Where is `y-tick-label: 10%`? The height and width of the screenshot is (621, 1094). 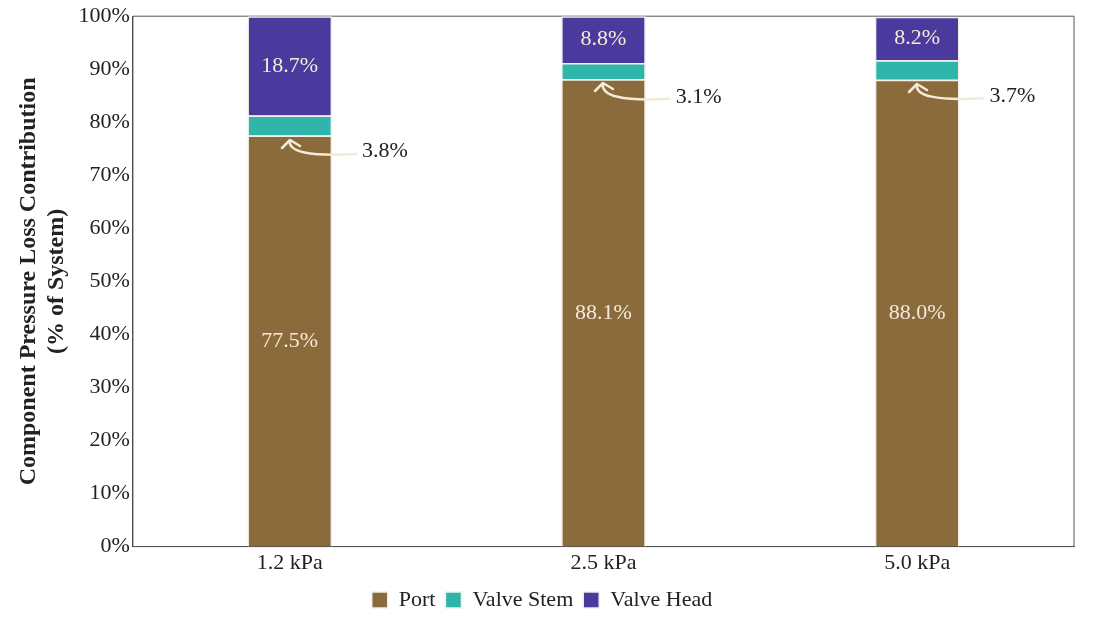 y-tick-label: 10% is located at coordinates (109, 492).